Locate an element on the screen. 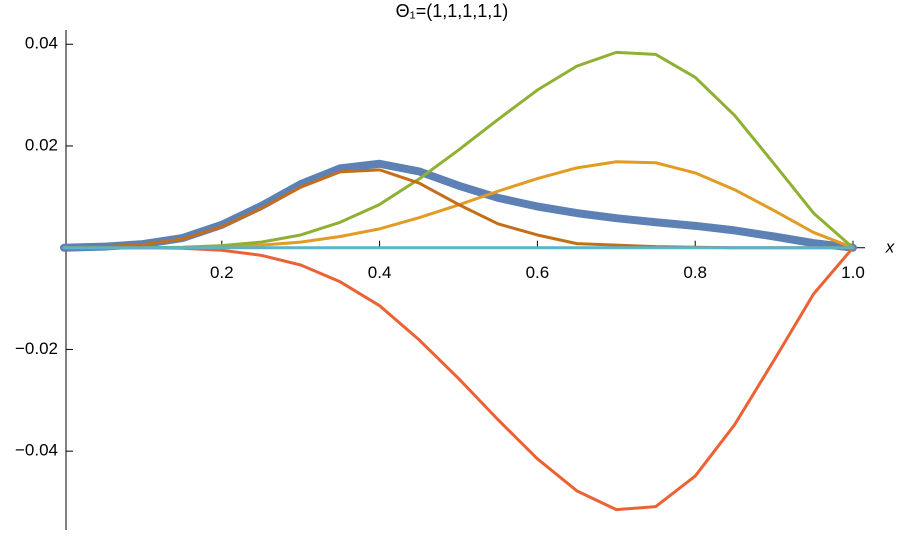 Image resolution: width=900 pixels, height=537 pixels. x-tick-label: 0.4 is located at coordinates (380, 272).